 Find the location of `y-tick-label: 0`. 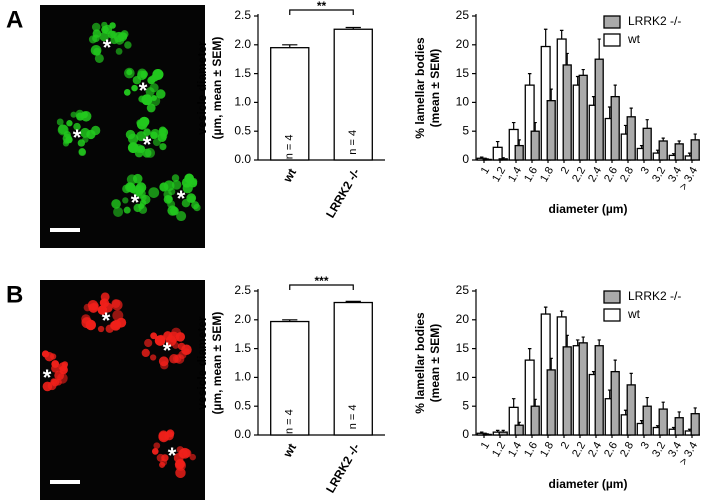

y-tick-label: 0 is located at coordinates (465, 434).